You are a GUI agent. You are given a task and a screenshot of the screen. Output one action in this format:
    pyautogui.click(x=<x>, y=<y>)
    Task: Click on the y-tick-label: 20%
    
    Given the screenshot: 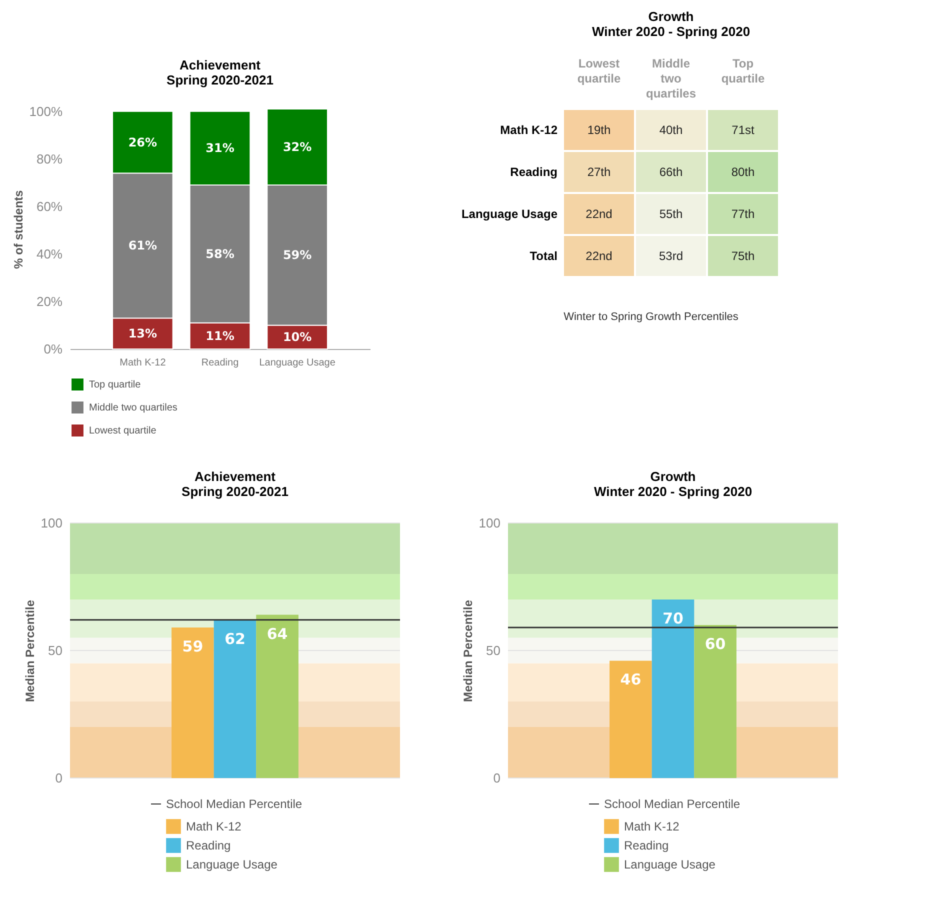 What is the action you would take?
    pyautogui.click(x=49, y=301)
    